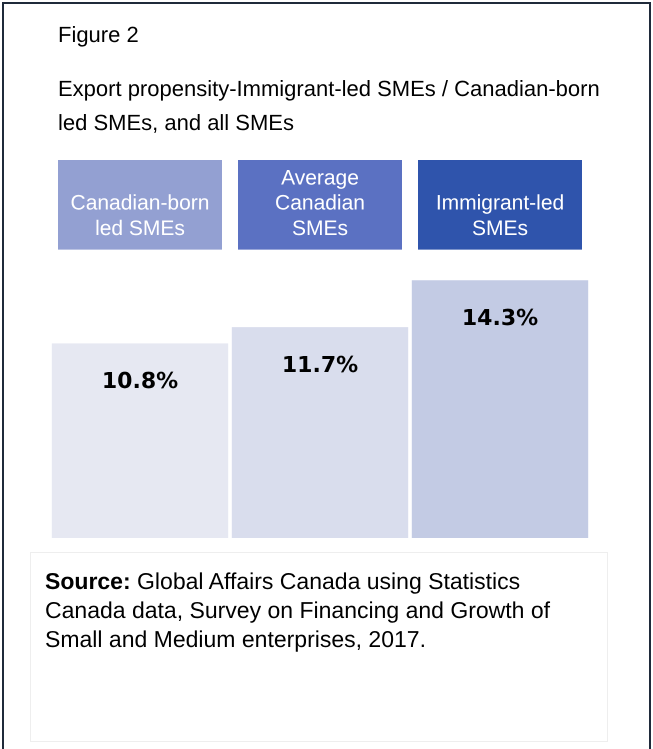 This screenshot has width=653, height=749. What do you see at coordinates (140, 381) in the screenshot?
I see `data-label: 10.8%` at bounding box center [140, 381].